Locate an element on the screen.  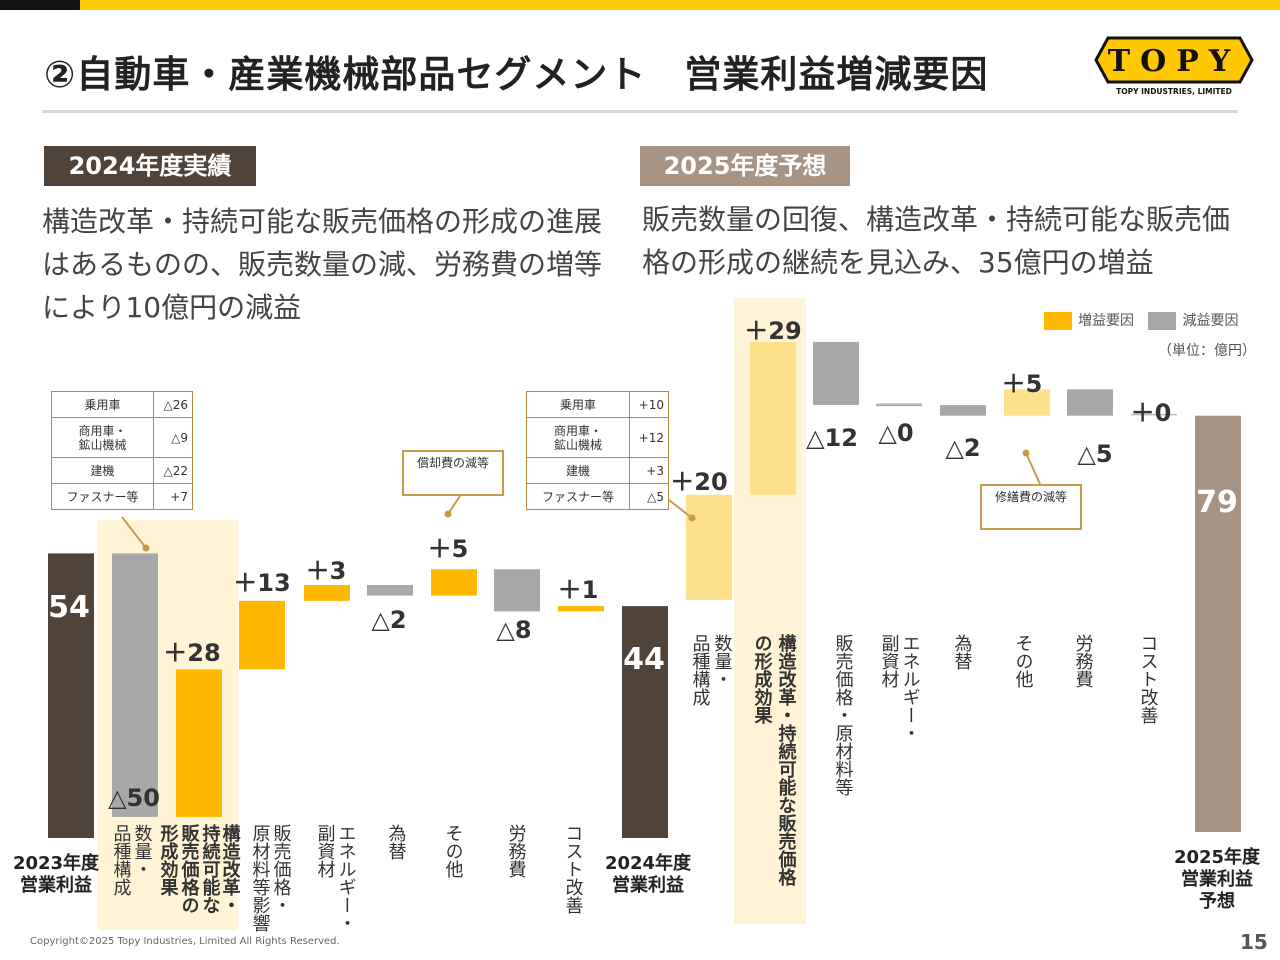
xlabel-c1-1-1: 品種構成 is located at coordinates (121, 860).